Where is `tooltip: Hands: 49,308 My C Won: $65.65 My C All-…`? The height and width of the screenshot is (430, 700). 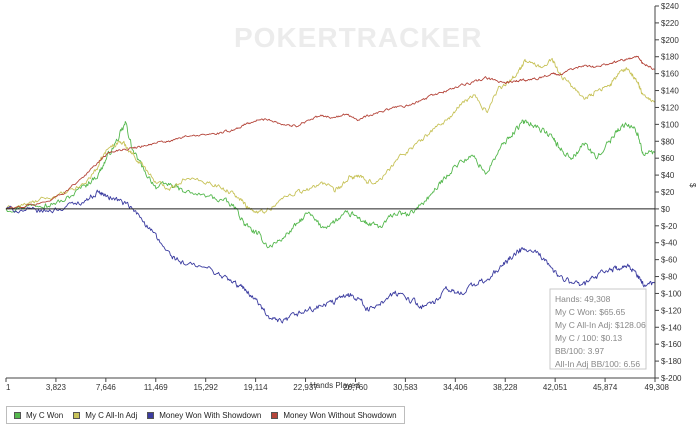 tooltip: Hands: 49,308 My C Won: $65.65 My C All-… is located at coordinates (598, 329).